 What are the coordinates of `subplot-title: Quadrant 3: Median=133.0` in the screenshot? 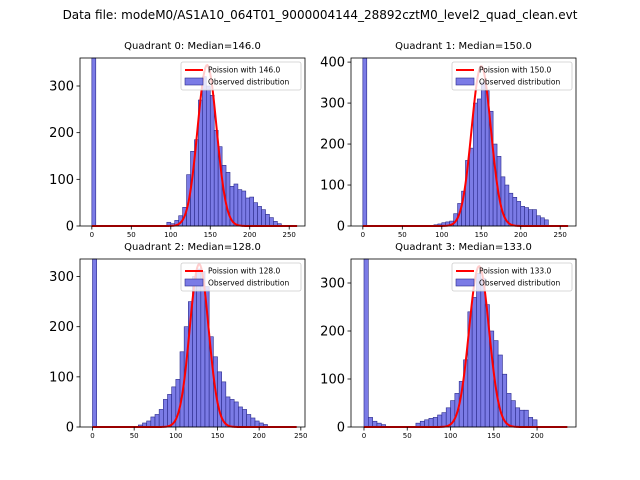 It's located at (463, 247).